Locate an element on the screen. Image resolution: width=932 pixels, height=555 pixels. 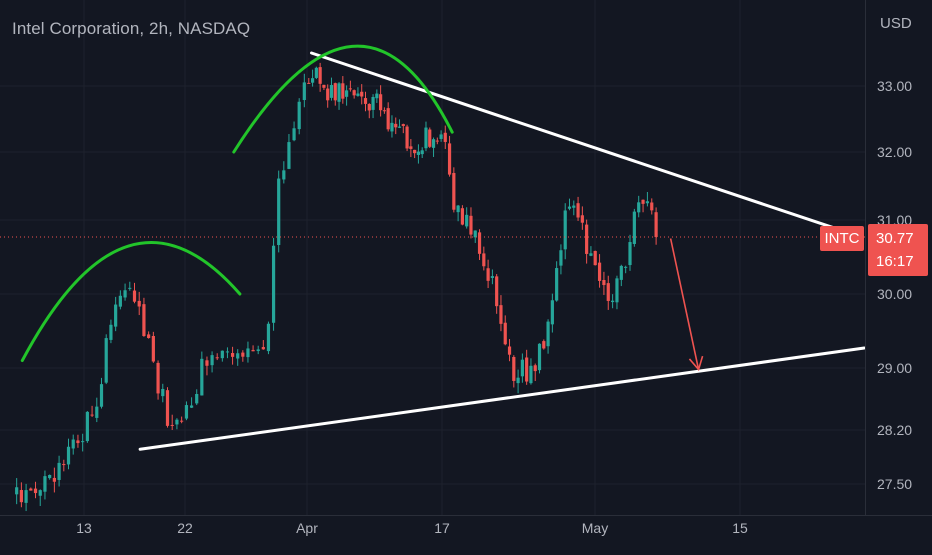
y-tick-label: 28.20 is located at coordinates (894, 430).